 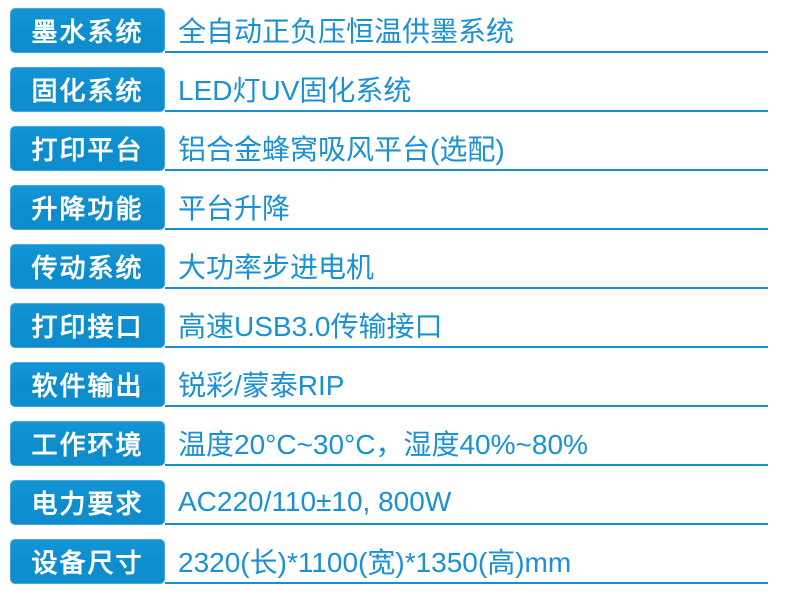 What do you see at coordinates (466, 443) in the screenshot?
I see `spec-value: 温度20°C~30°C，湿度40%~80%` at bounding box center [466, 443].